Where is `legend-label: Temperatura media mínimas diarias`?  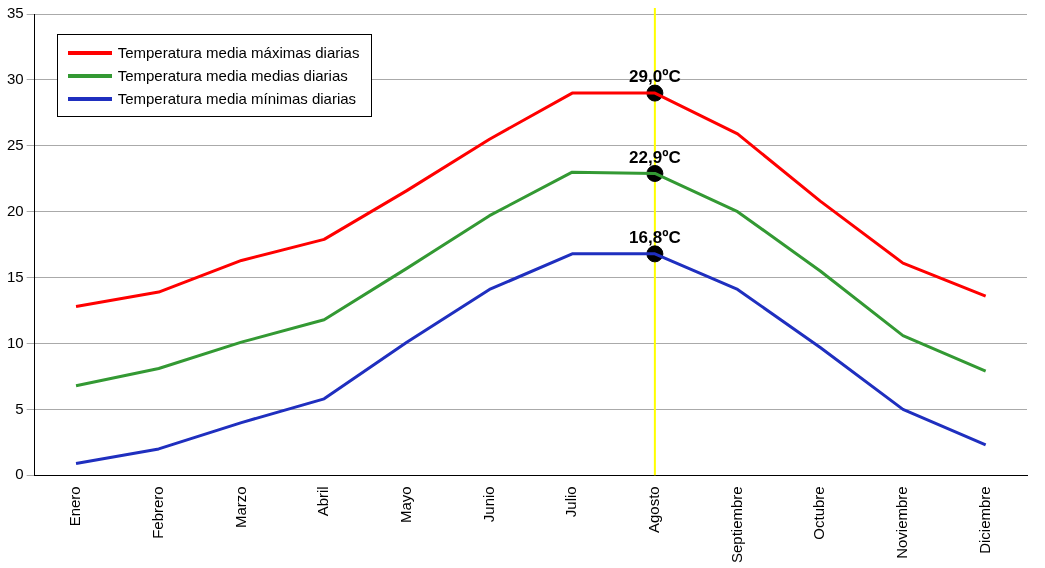 legend-label: Temperatura media mínimas diarias is located at coordinates (237, 98).